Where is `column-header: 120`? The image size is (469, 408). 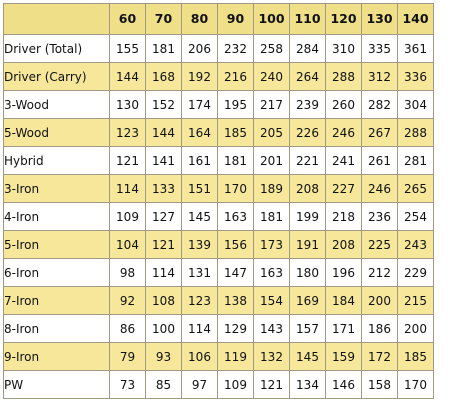 column-header: 120 is located at coordinates (343, 19).